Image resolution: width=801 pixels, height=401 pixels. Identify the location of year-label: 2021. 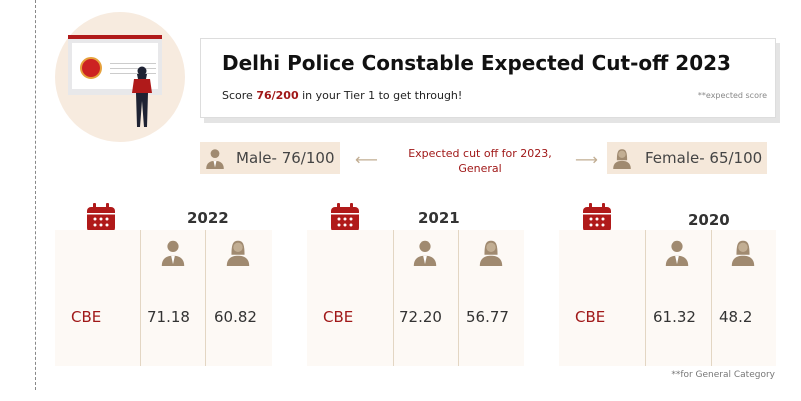
(439, 218).